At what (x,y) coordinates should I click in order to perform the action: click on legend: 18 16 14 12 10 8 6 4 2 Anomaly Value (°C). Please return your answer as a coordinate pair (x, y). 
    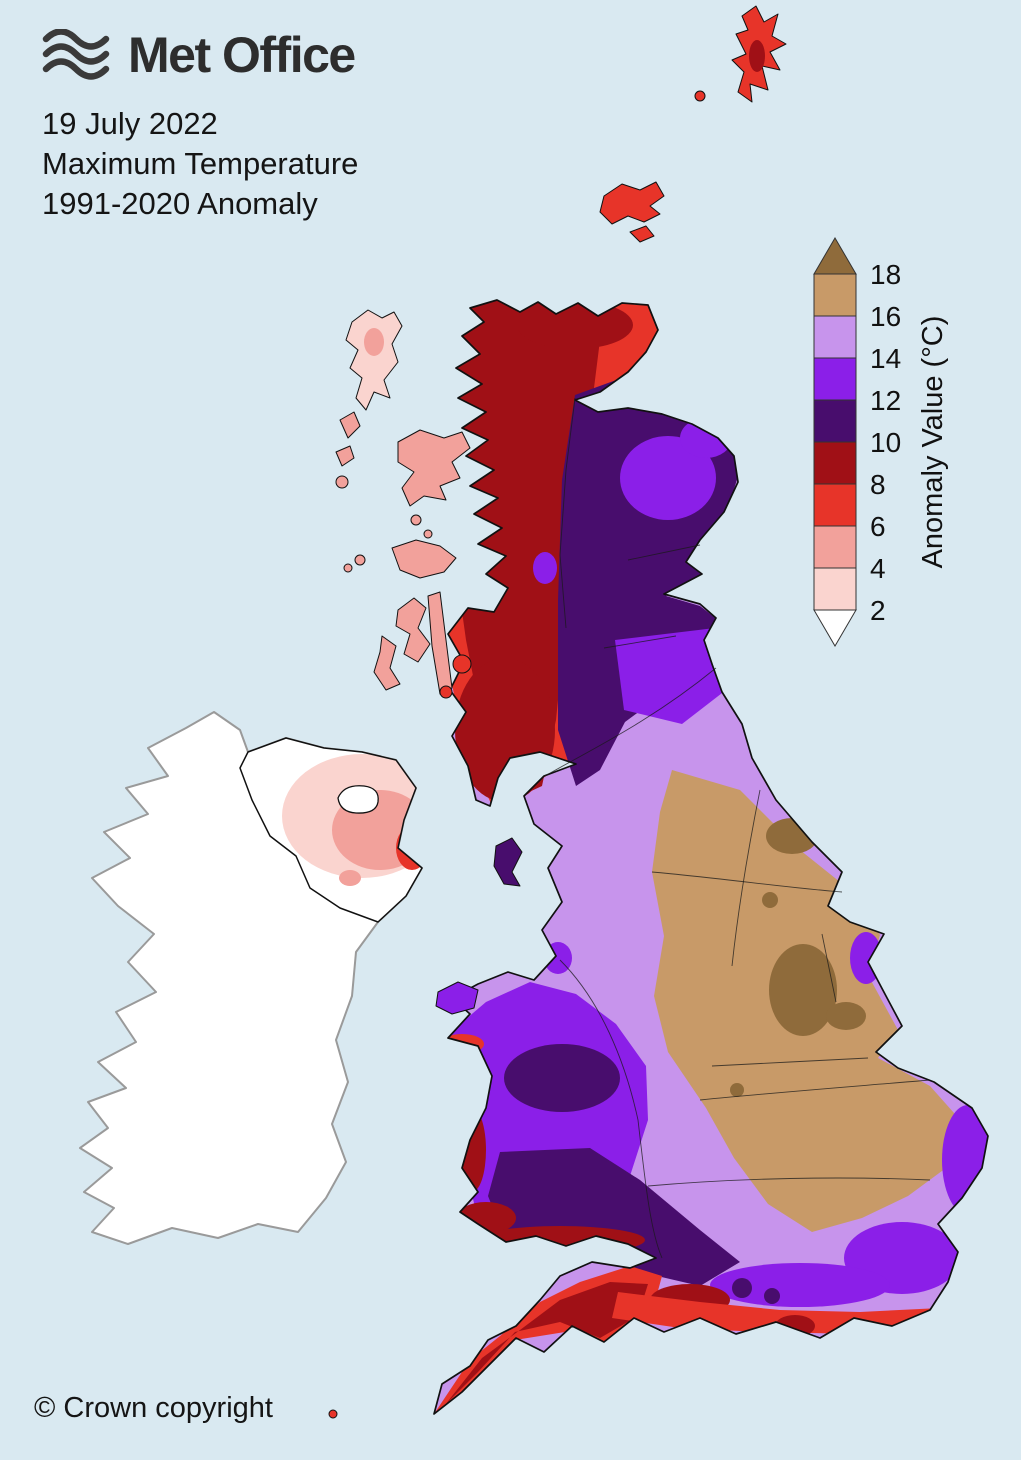
    Looking at the image, I should click on (886, 465).